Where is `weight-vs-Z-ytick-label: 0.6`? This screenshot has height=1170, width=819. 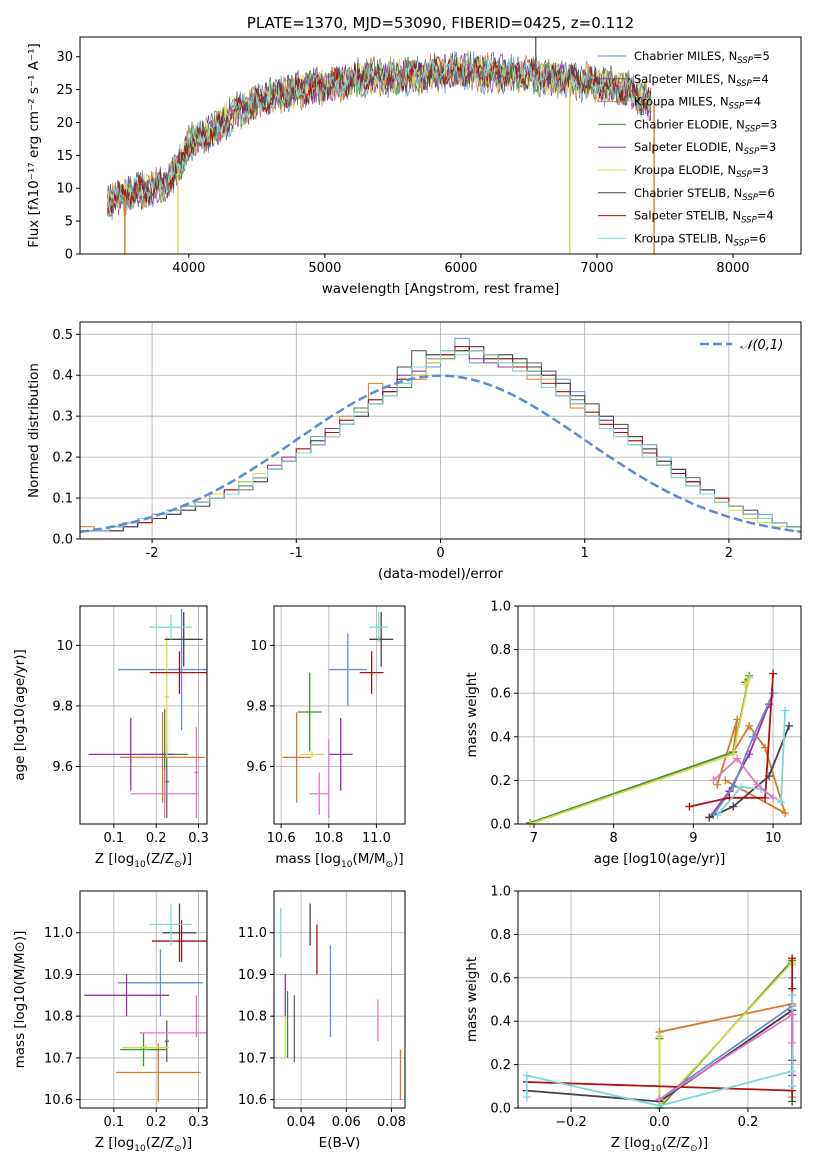 weight-vs-Z-ytick-label: 0.6 is located at coordinates (500, 978).